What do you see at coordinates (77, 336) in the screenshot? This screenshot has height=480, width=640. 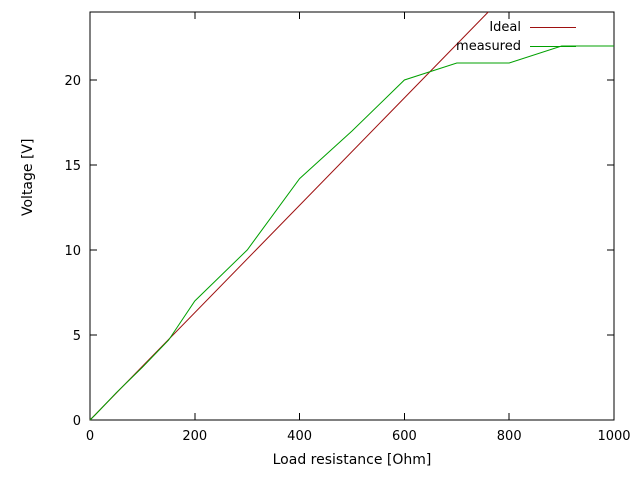 I see `y-tick-label: 5` at bounding box center [77, 336].